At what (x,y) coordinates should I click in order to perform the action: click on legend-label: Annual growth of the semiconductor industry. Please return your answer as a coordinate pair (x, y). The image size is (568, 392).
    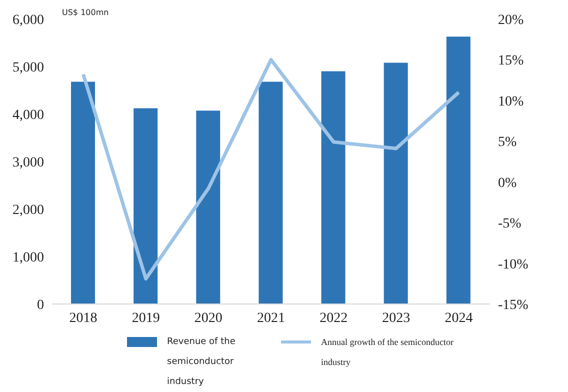
    Looking at the image, I should click on (387, 352).